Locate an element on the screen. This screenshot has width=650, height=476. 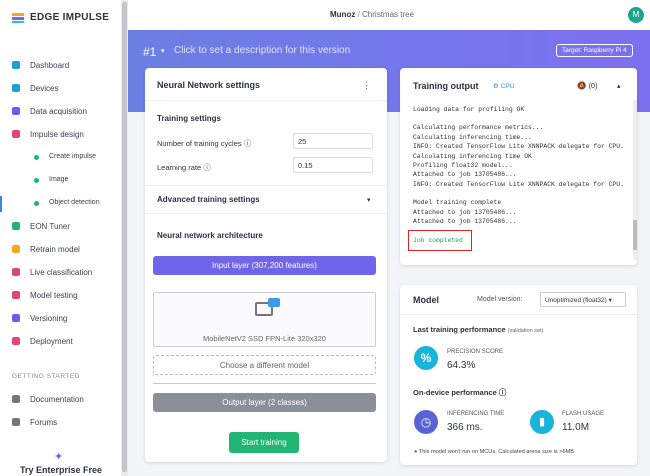
input-layer: Input layer (307,200 features) is located at coordinates (264, 265).